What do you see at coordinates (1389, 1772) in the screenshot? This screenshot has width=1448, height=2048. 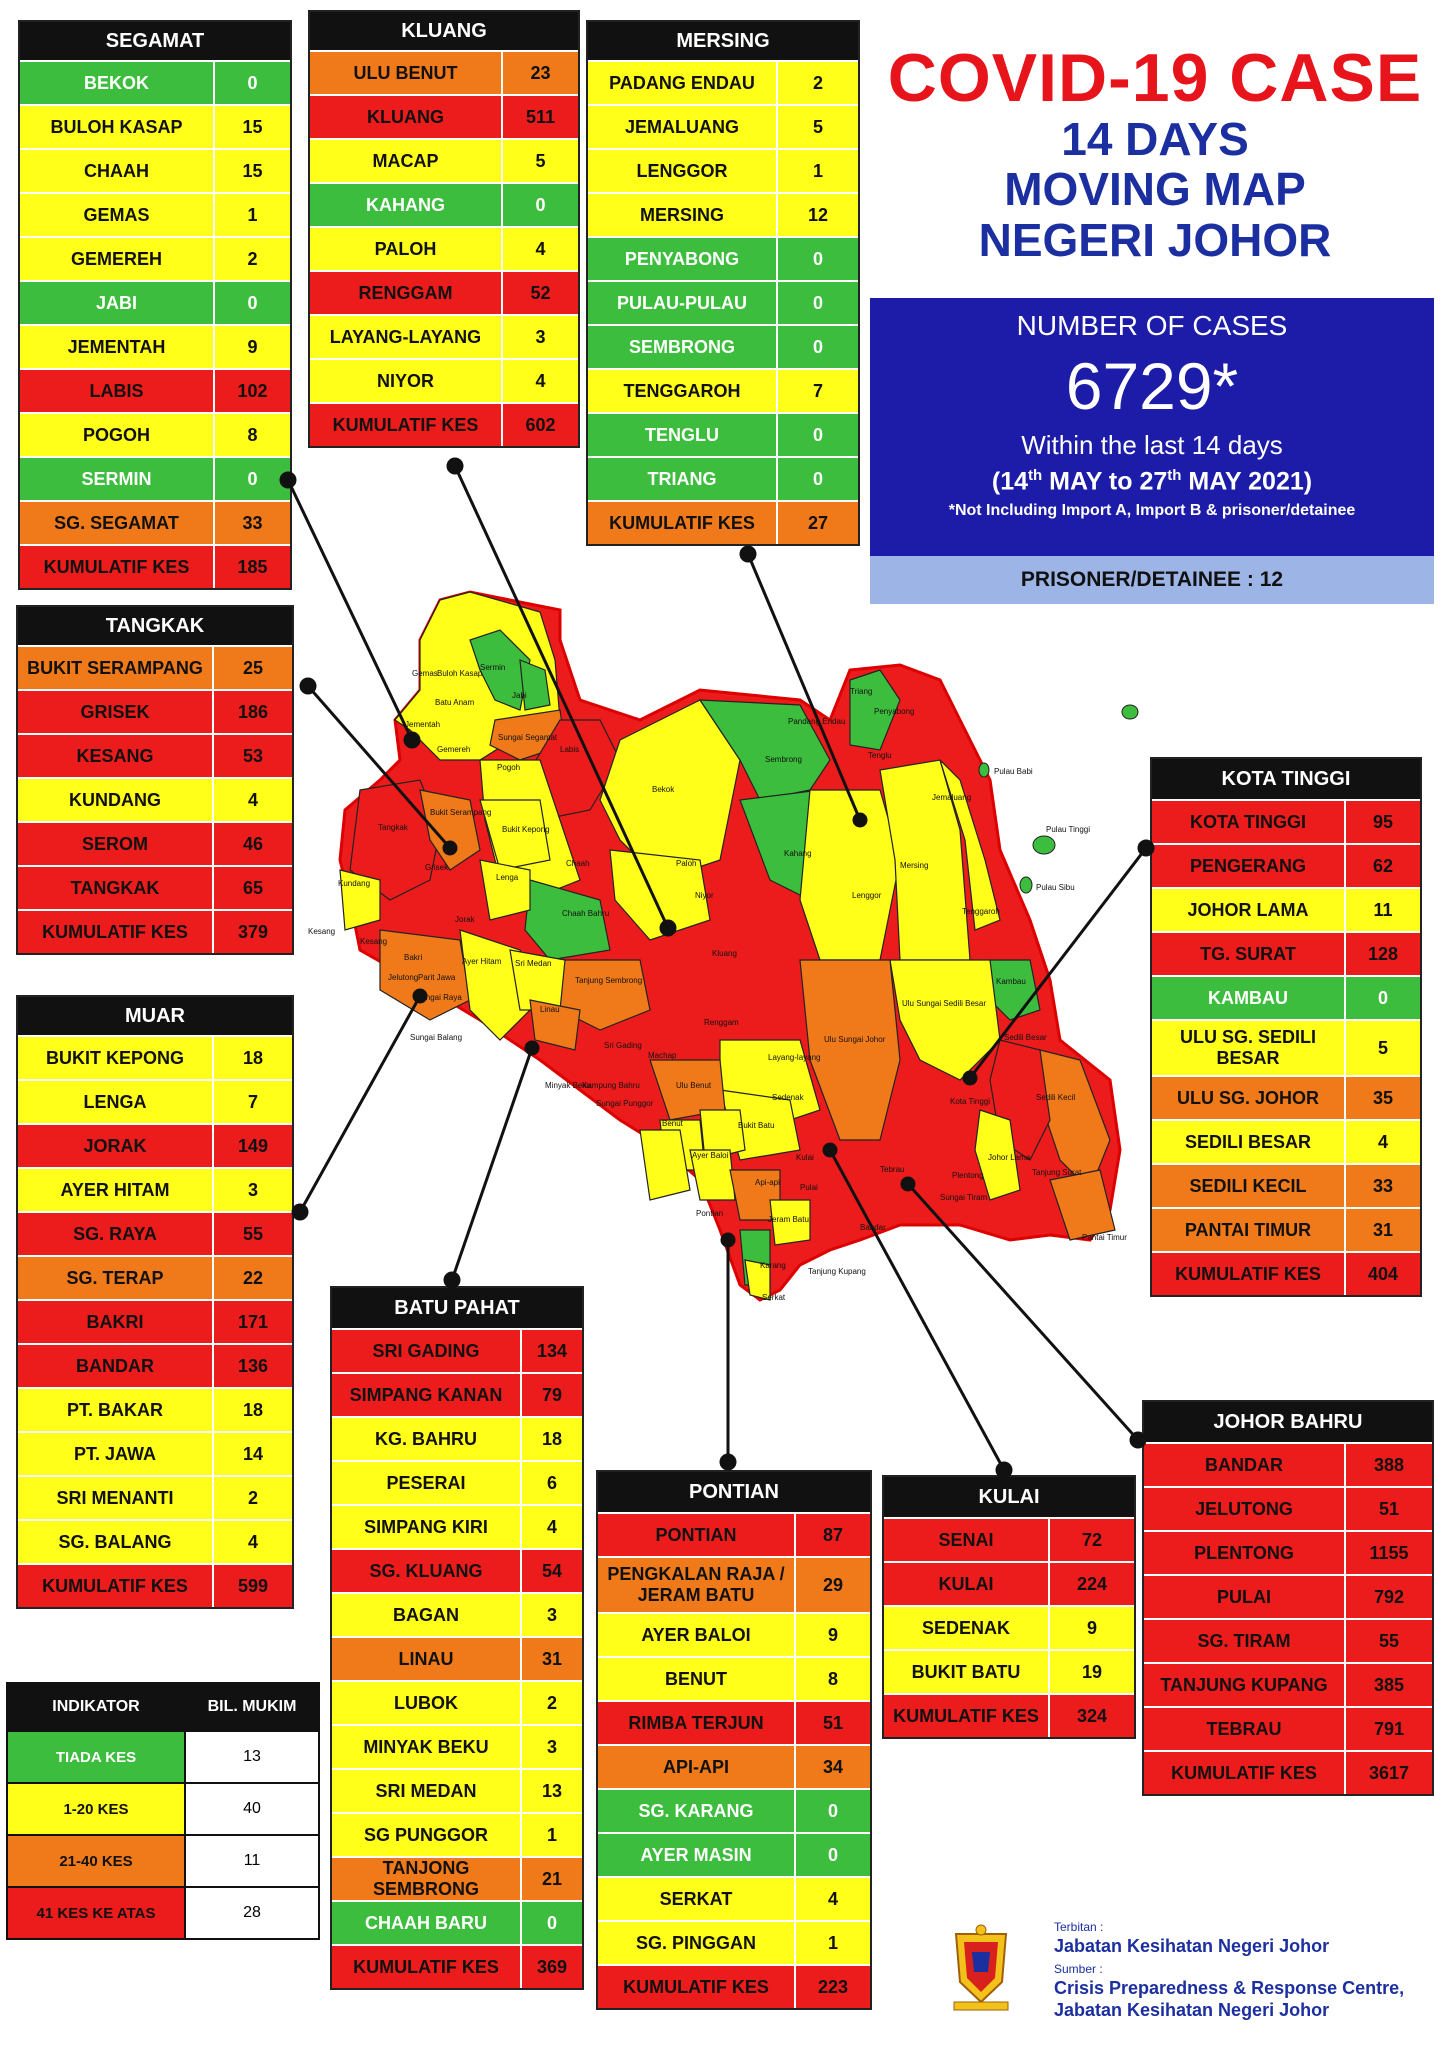 I see `case-count: 3617` at bounding box center [1389, 1772].